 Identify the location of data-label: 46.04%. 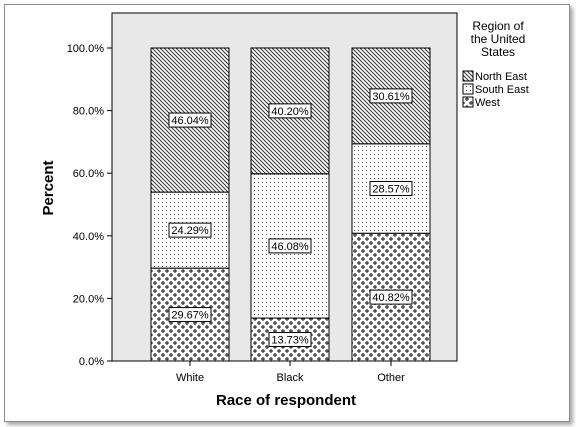
(190, 121).